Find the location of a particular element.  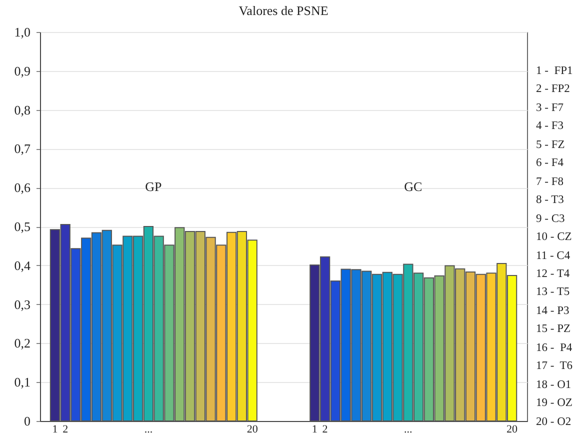

y-tick-label: 0,7 is located at coordinates (22, 148).